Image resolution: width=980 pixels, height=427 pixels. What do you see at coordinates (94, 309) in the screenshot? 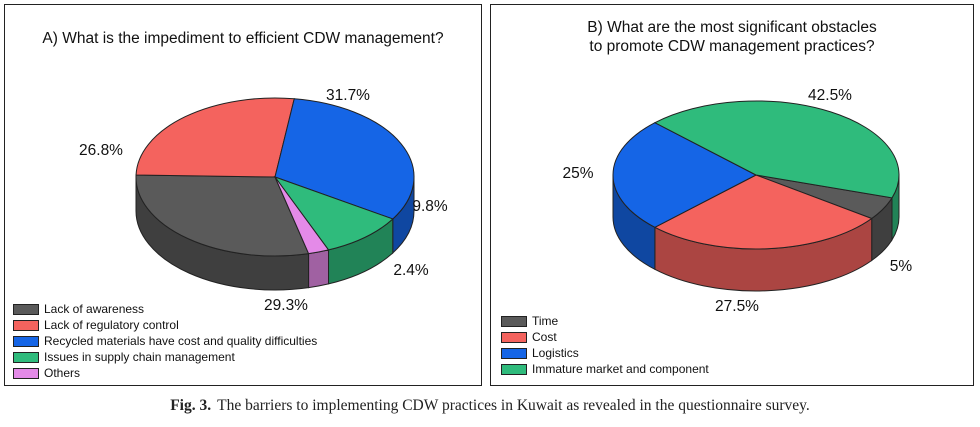
I see `pie-a-legend-label-0: Lack of awareness` at bounding box center [94, 309].